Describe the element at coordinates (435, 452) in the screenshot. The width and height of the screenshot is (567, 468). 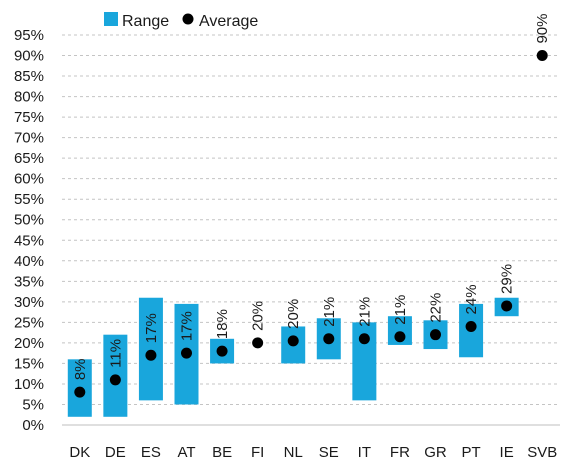
I see `x-tick-label: GR` at that location.